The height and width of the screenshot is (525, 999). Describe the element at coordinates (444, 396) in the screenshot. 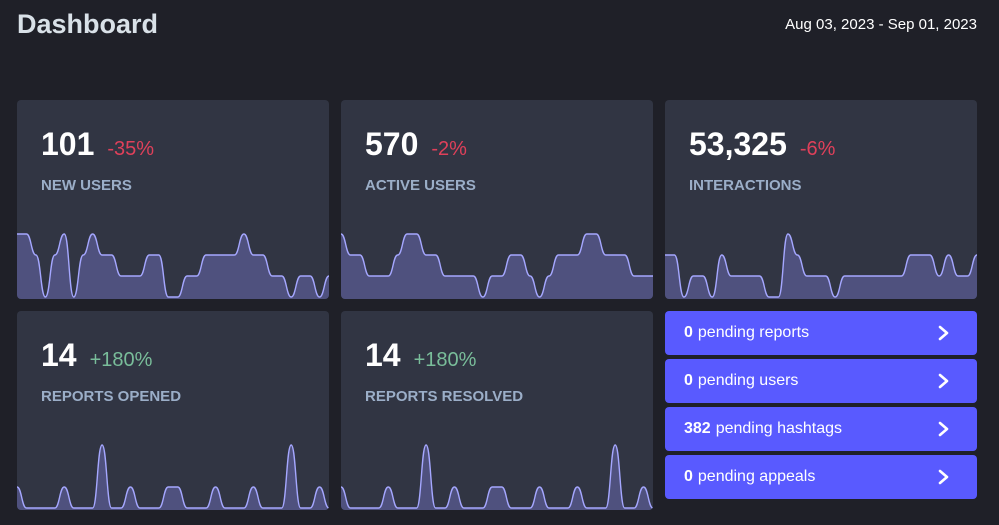

I see `metric-label: Reports resolved` at that location.